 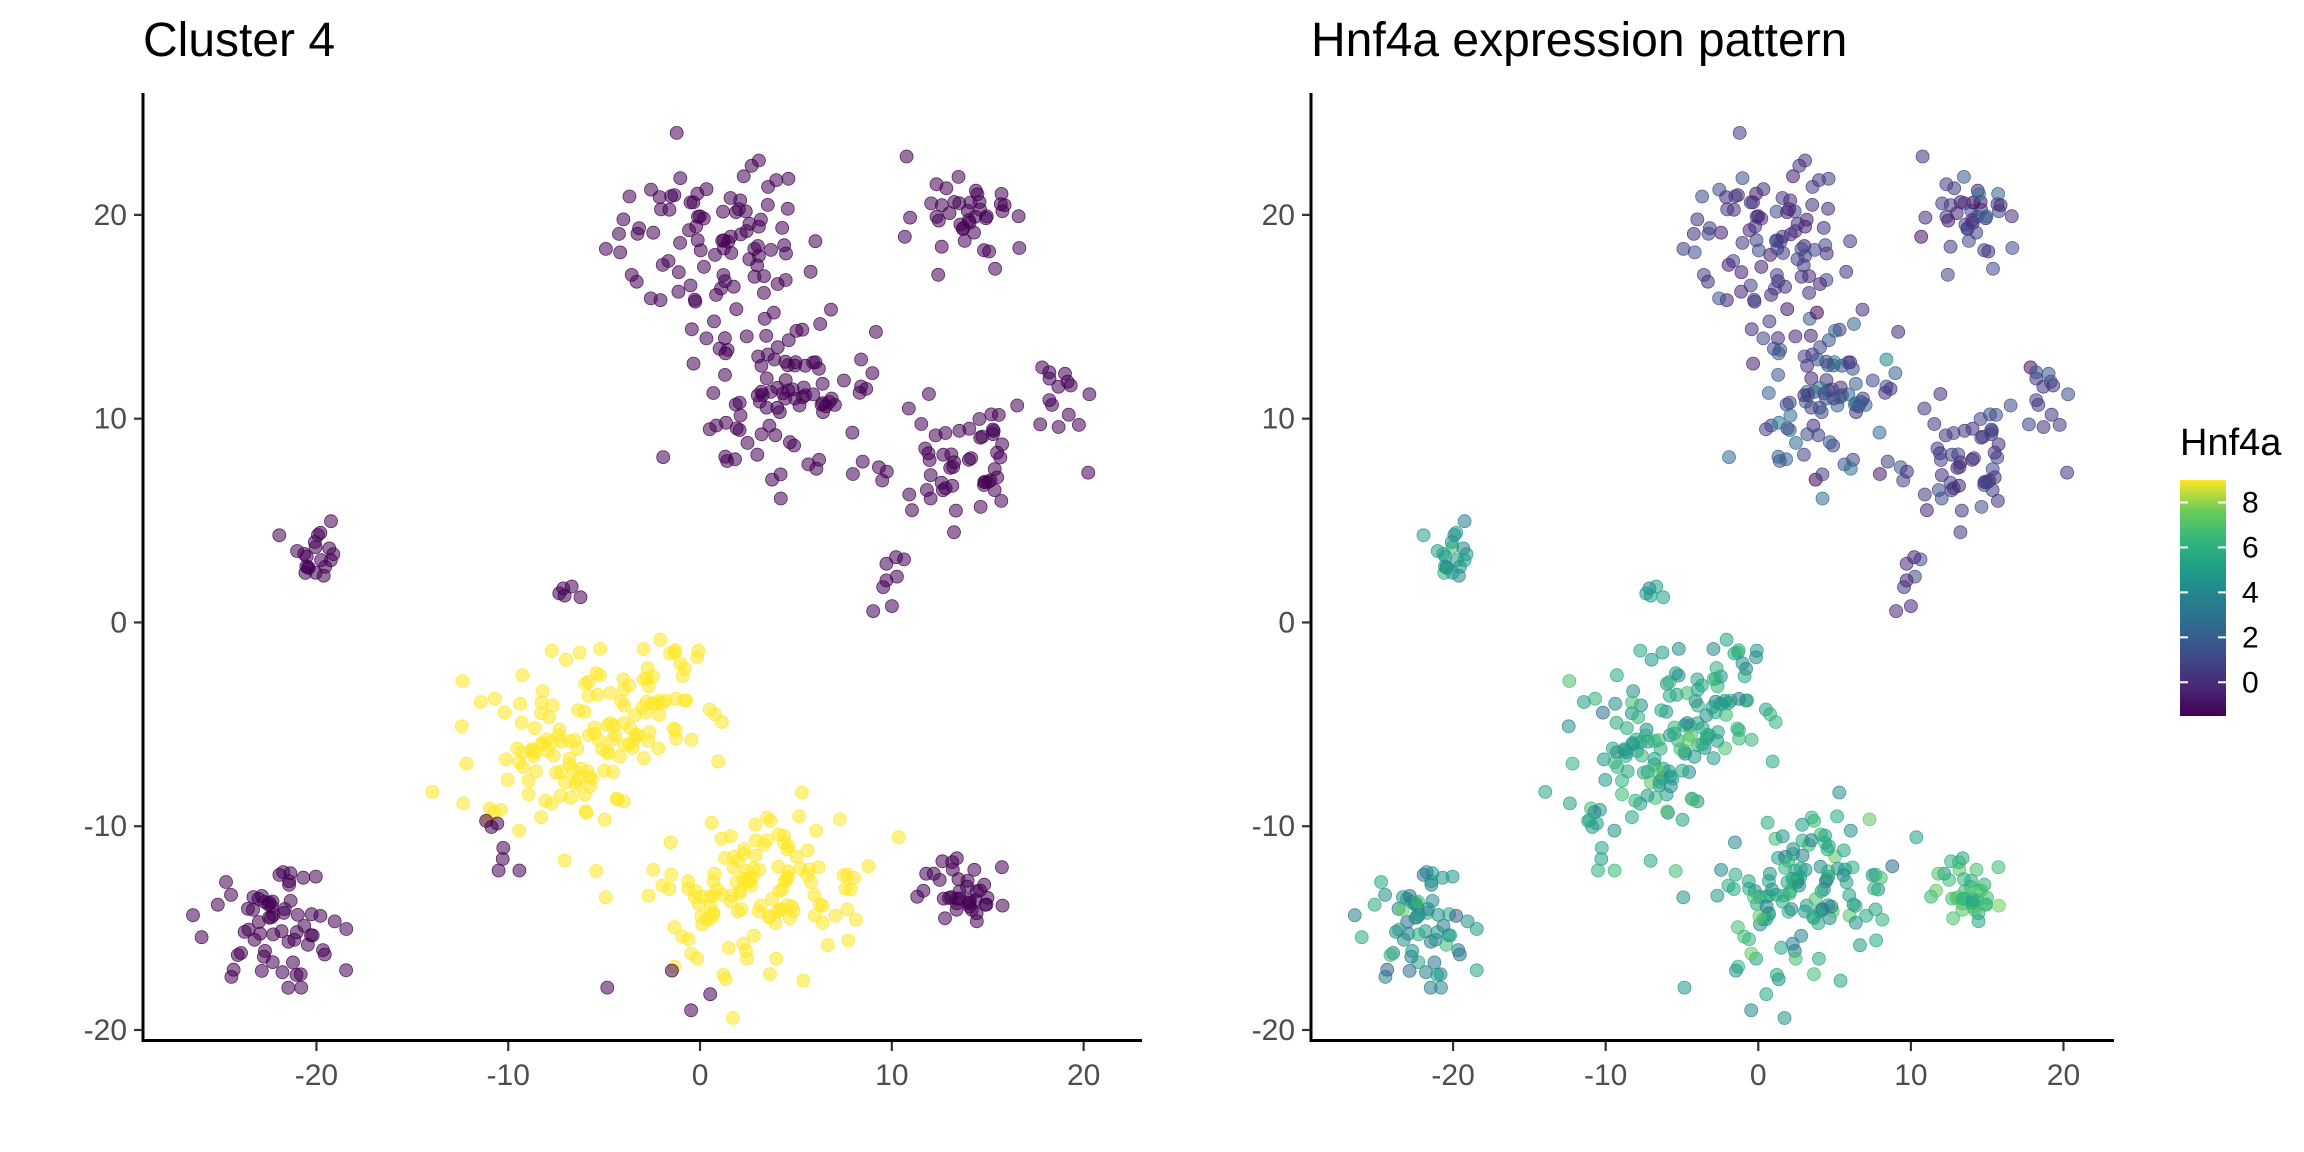 What do you see at coordinates (1758, 1075) in the screenshot?
I see `x-tick-label: 0` at bounding box center [1758, 1075].